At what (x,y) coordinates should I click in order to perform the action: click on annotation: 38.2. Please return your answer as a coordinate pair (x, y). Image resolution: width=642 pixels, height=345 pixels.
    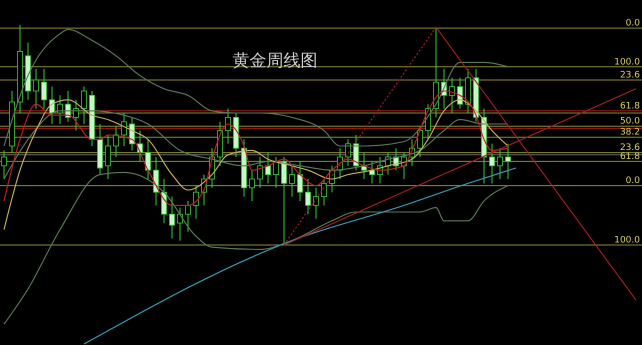
    Looking at the image, I should click on (630, 133).